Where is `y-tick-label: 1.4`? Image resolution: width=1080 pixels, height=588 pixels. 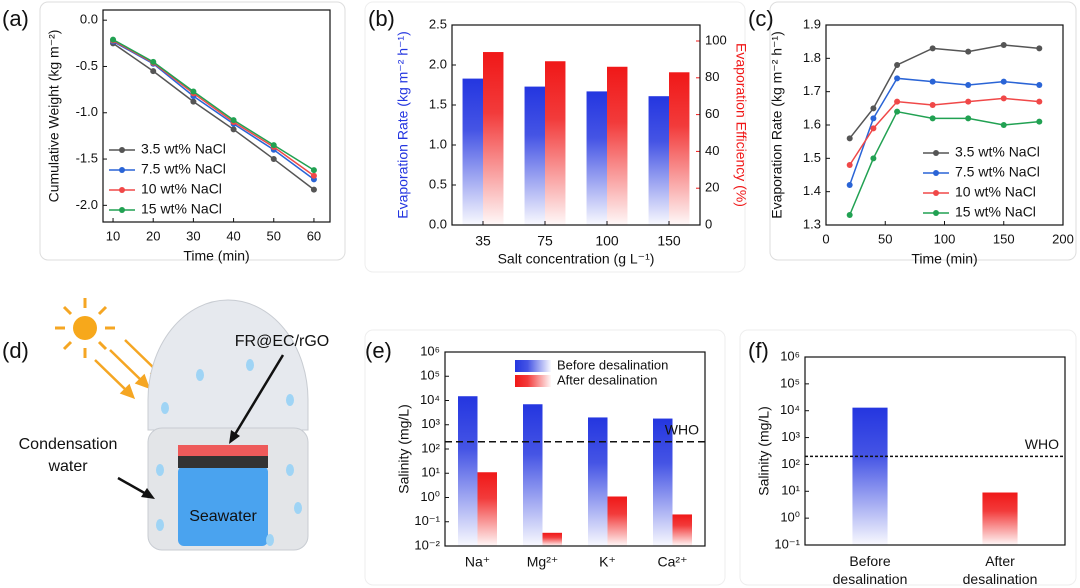 y-tick-label: 1.4 is located at coordinates (812, 190).